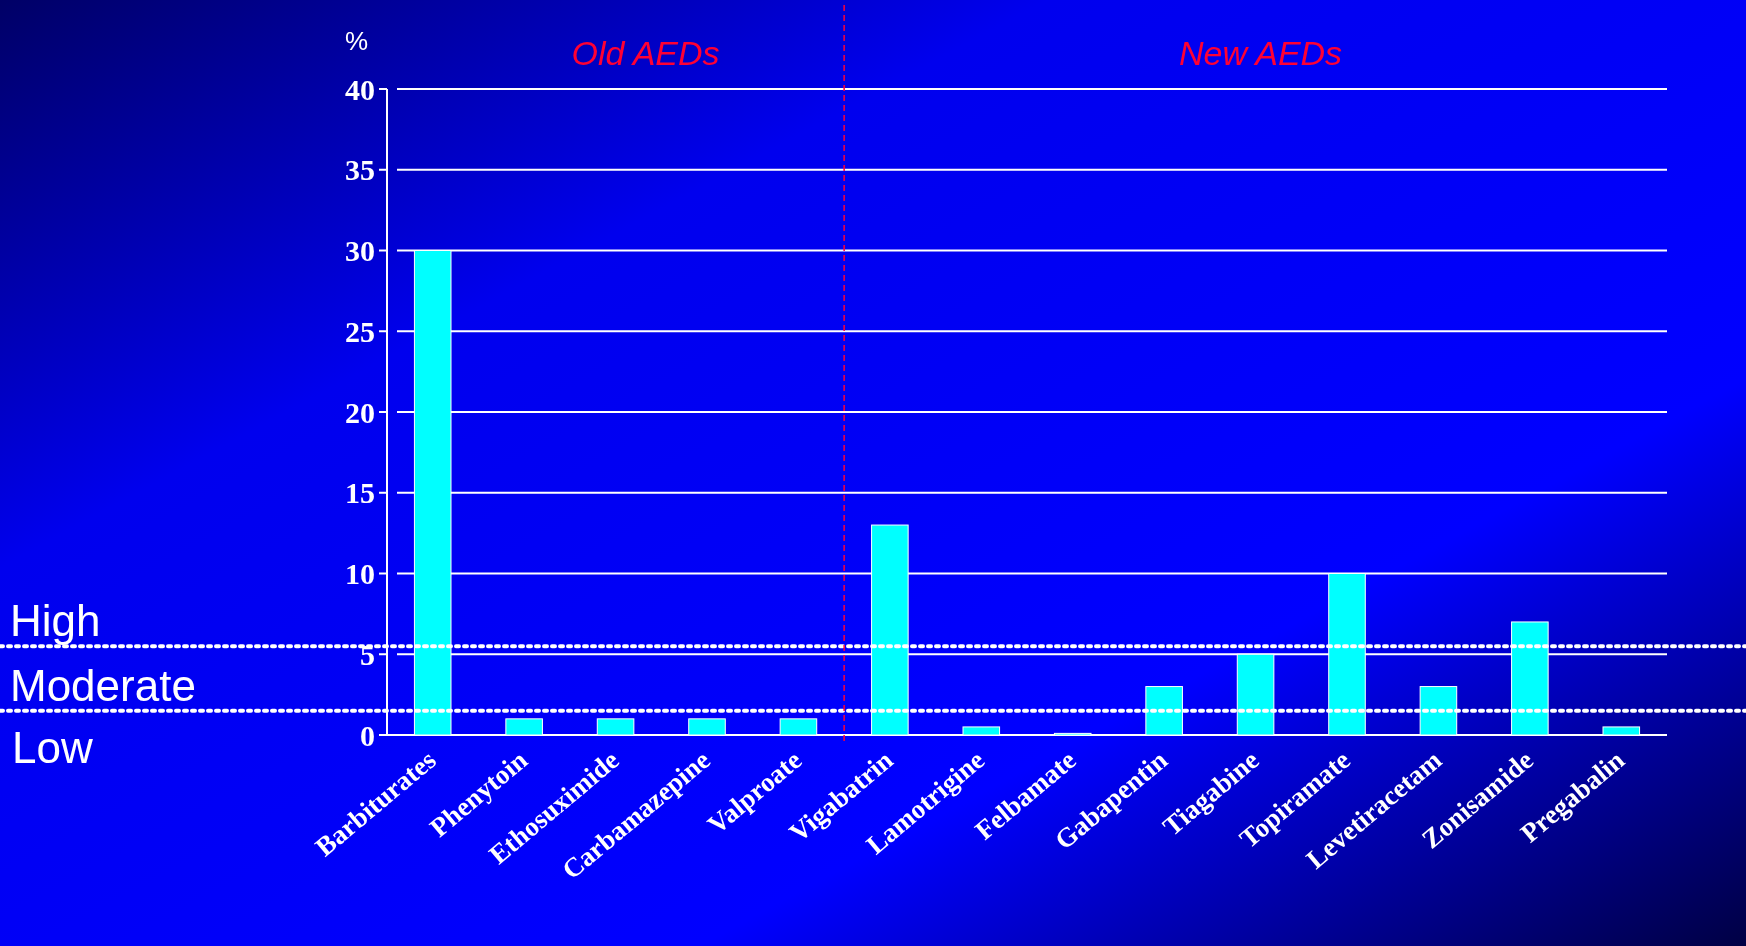 Image resolution: width=1746 pixels, height=946 pixels. I want to click on y-tick-label: 35, so click(360, 170).